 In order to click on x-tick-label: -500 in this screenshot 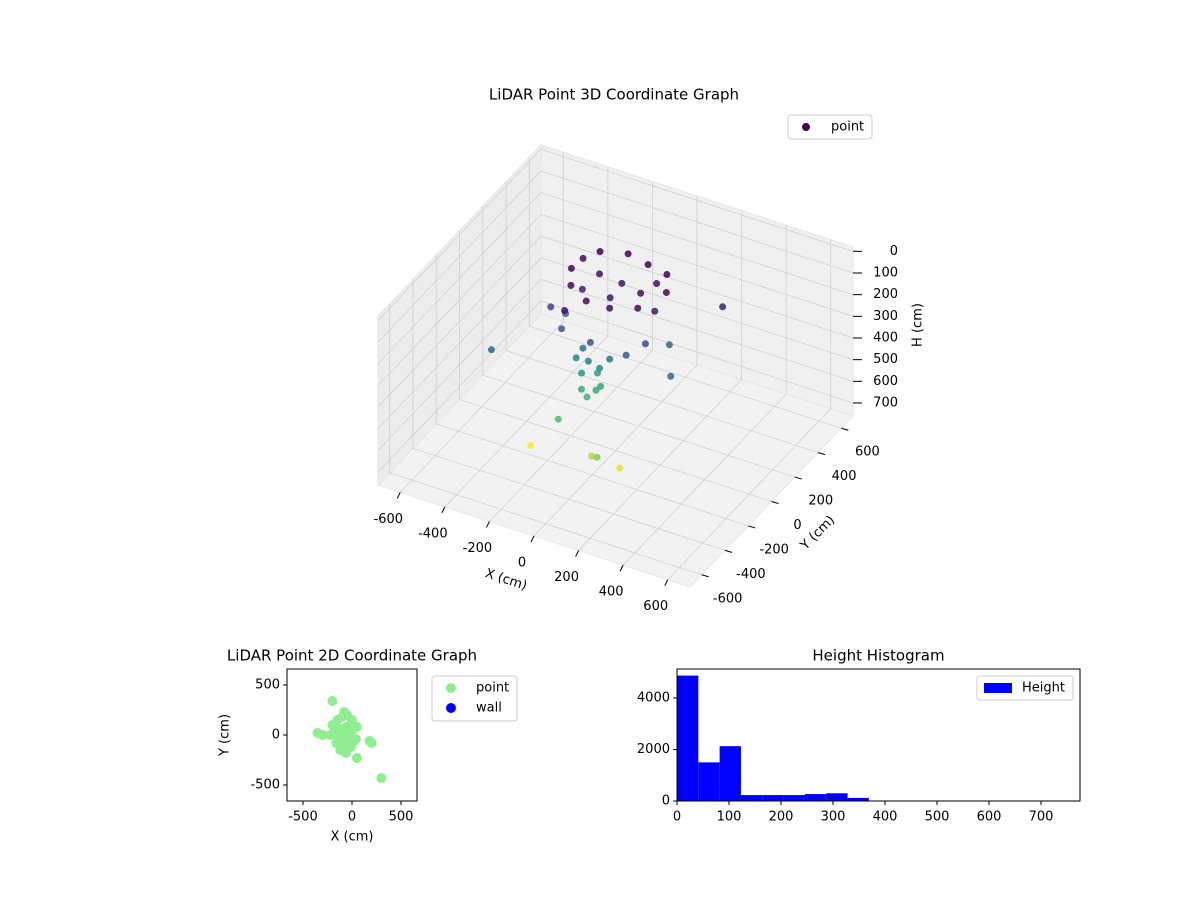, I will do `click(303, 817)`.